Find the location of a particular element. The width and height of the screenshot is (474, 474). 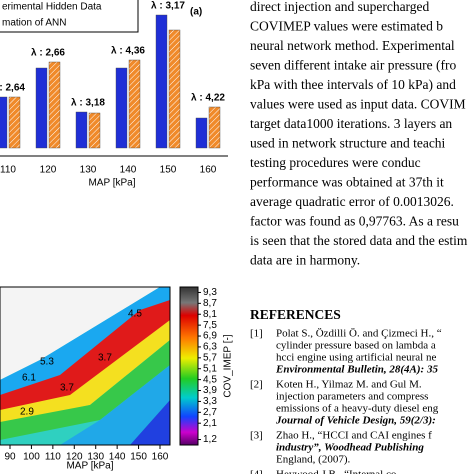

colorbar-tick-label: 9,3 is located at coordinates (210, 292).